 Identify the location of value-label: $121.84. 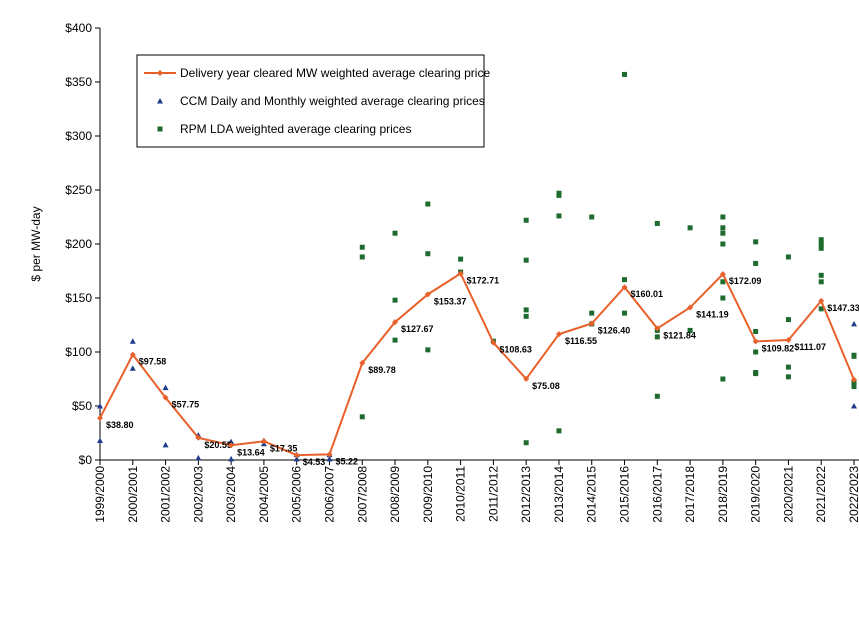
(679, 335).